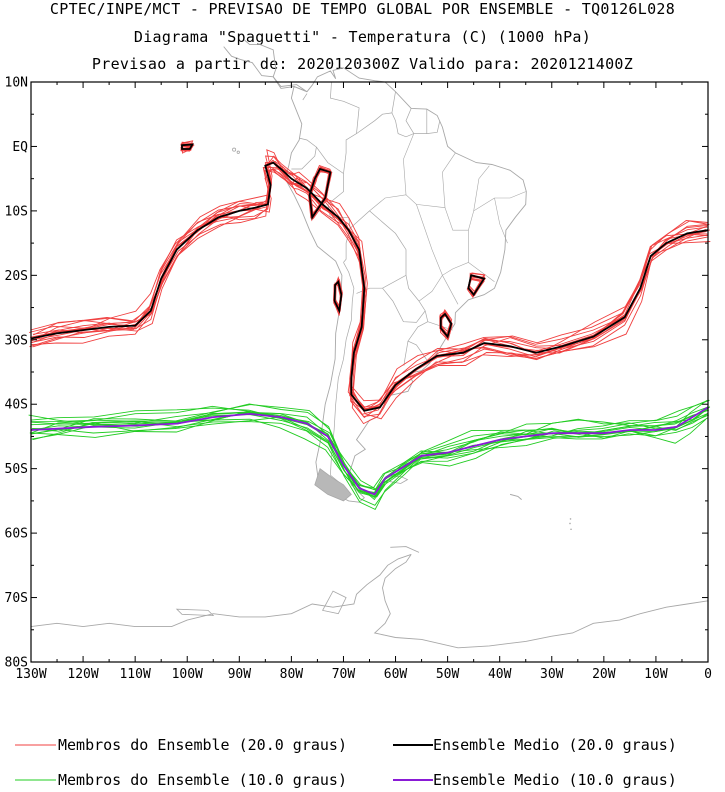 The height and width of the screenshot is (792, 725). I want to click on y-tick-label: 50S, so click(16, 469).